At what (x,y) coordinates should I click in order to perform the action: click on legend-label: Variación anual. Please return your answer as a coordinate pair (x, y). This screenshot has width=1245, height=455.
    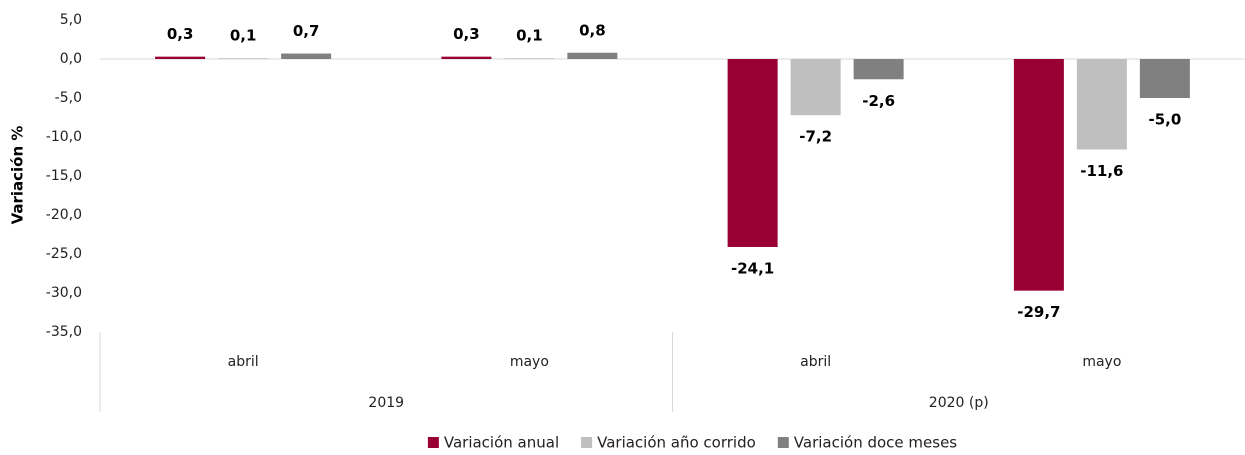
    Looking at the image, I should click on (501, 443).